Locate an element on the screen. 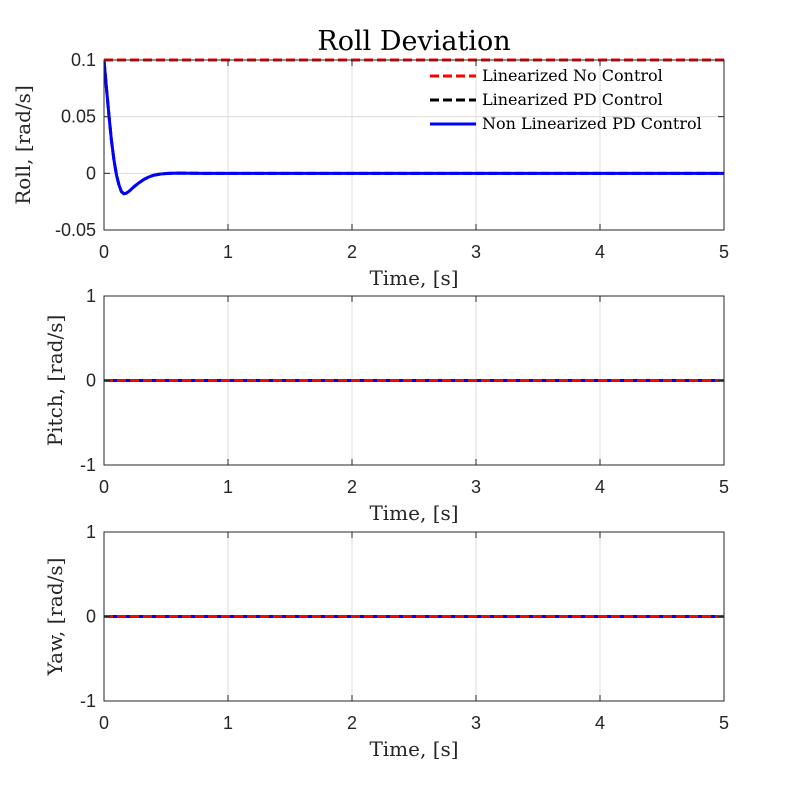 Image resolution: width=800 pixels, height=788 pixels. chart-title: Roll Deviation is located at coordinates (413, 41).